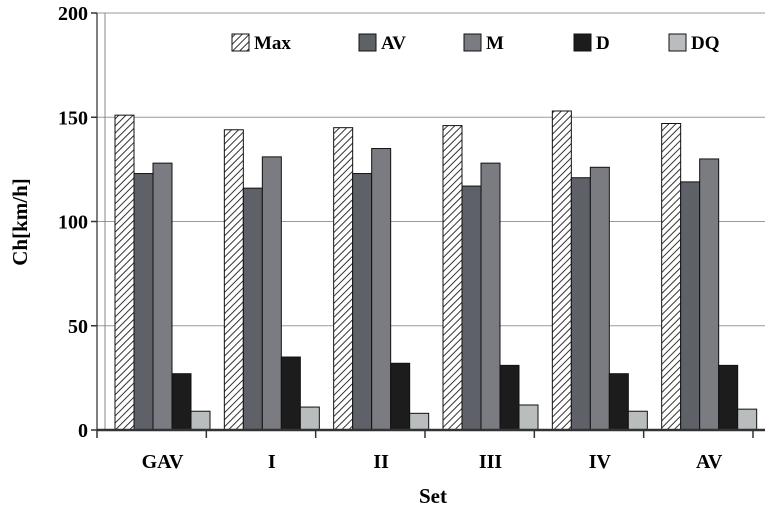 This screenshot has width=769, height=510. Describe the element at coordinates (73, 118) in the screenshot. I see `y-tick-label: 150` at that location.